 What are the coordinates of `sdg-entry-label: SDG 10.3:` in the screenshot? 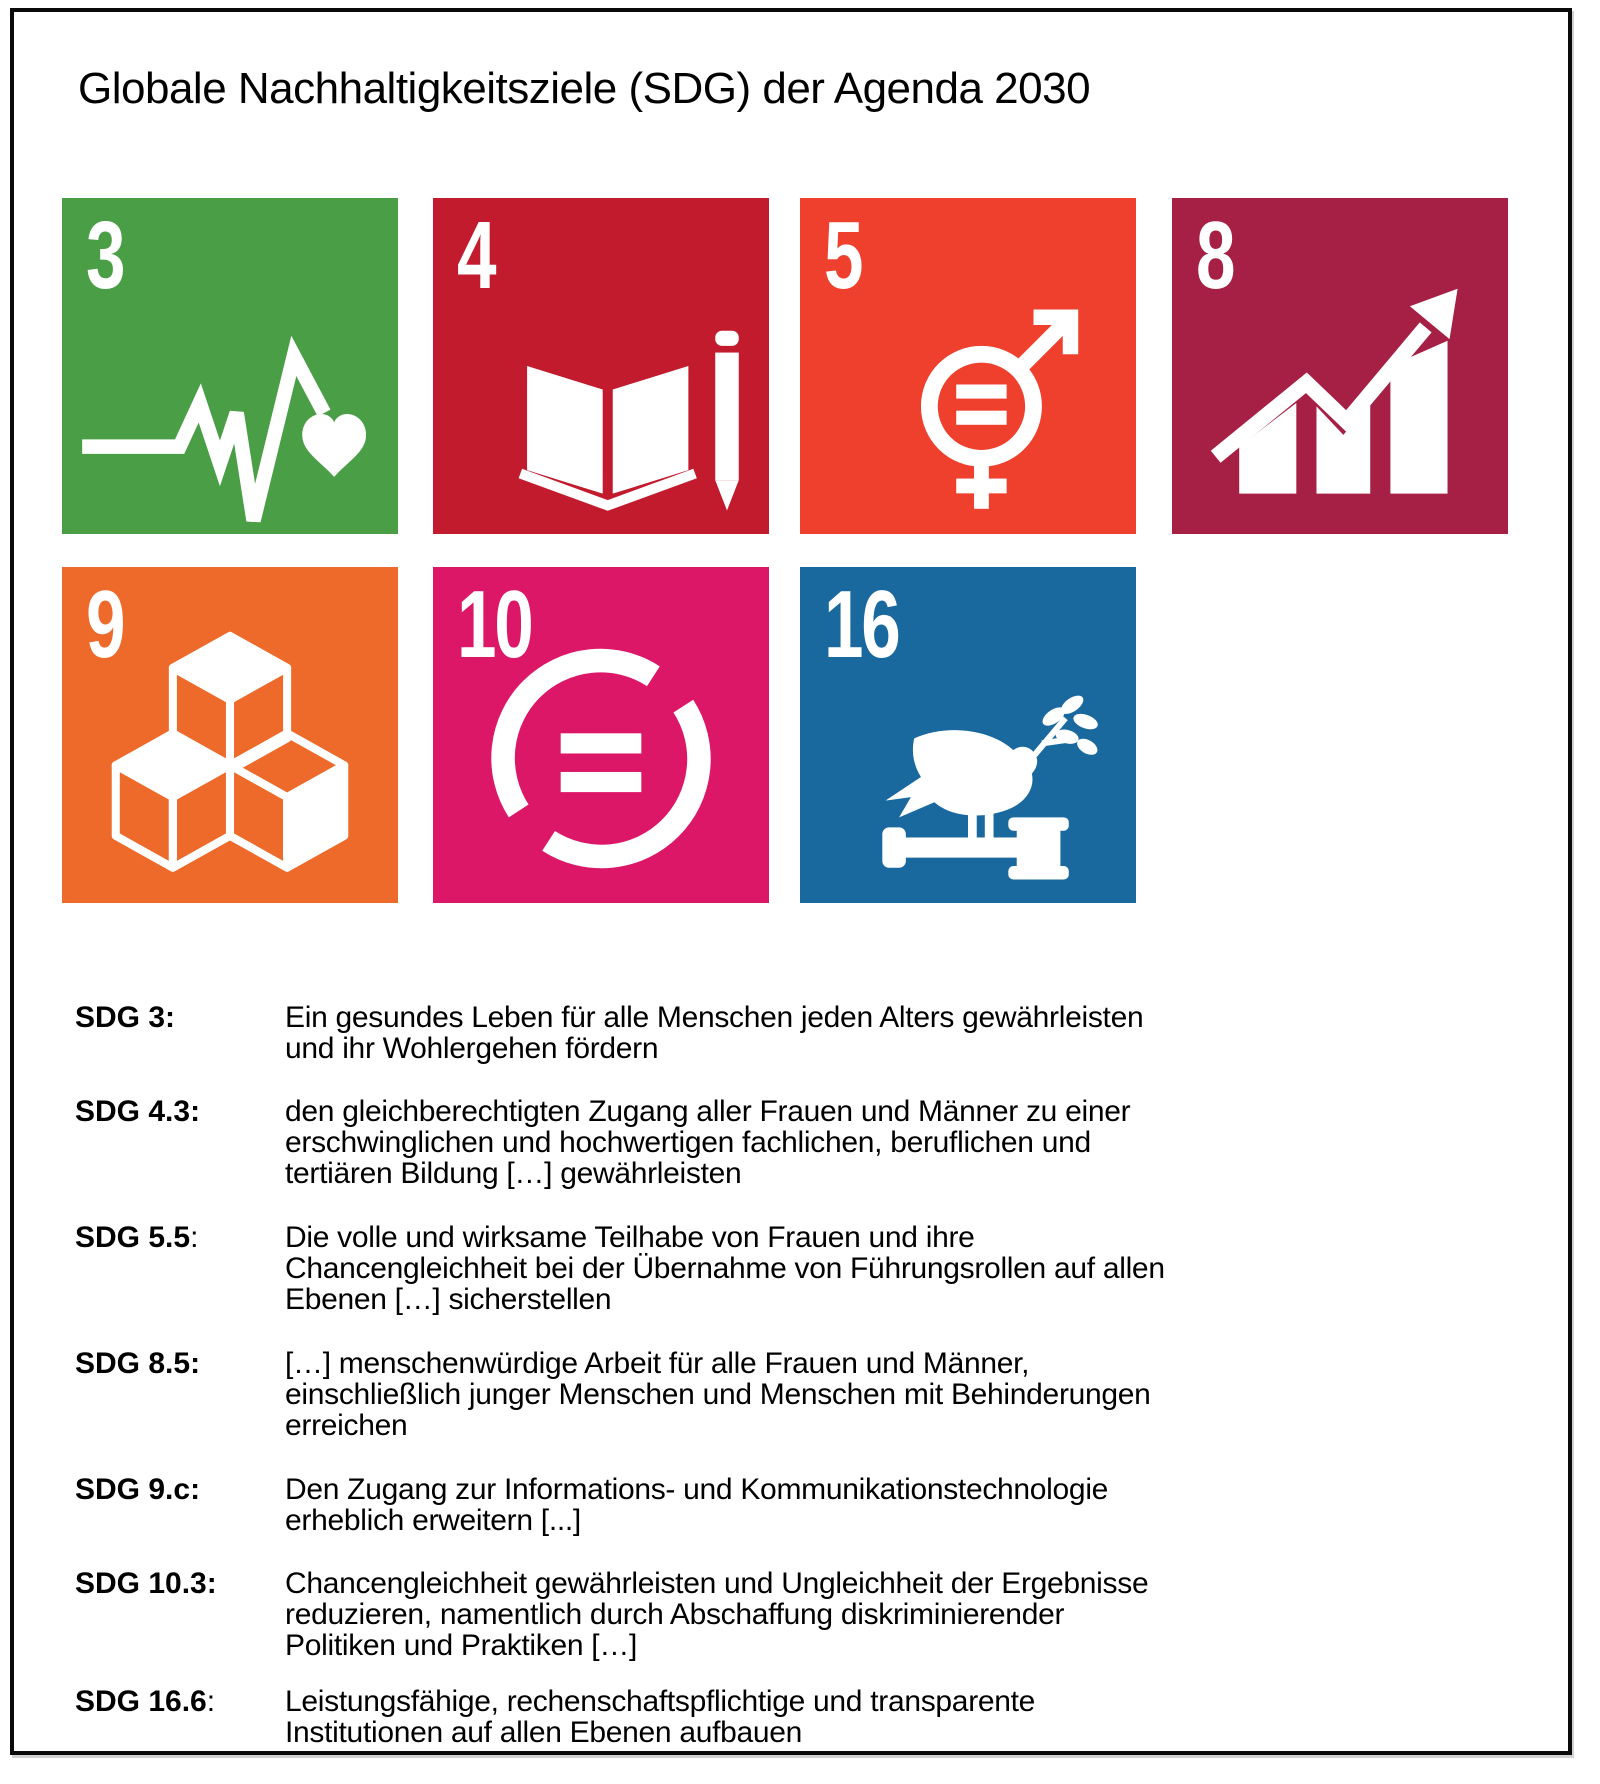 It's located at (146, 1583).